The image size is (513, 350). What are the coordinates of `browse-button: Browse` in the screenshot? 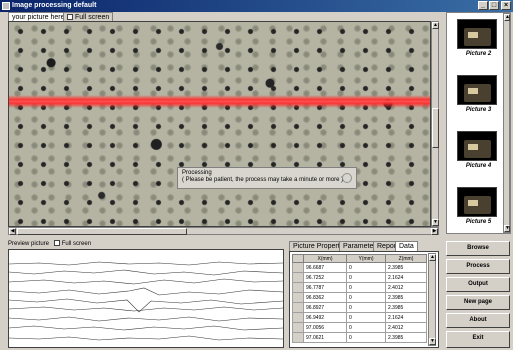 It's located at (478, 248).